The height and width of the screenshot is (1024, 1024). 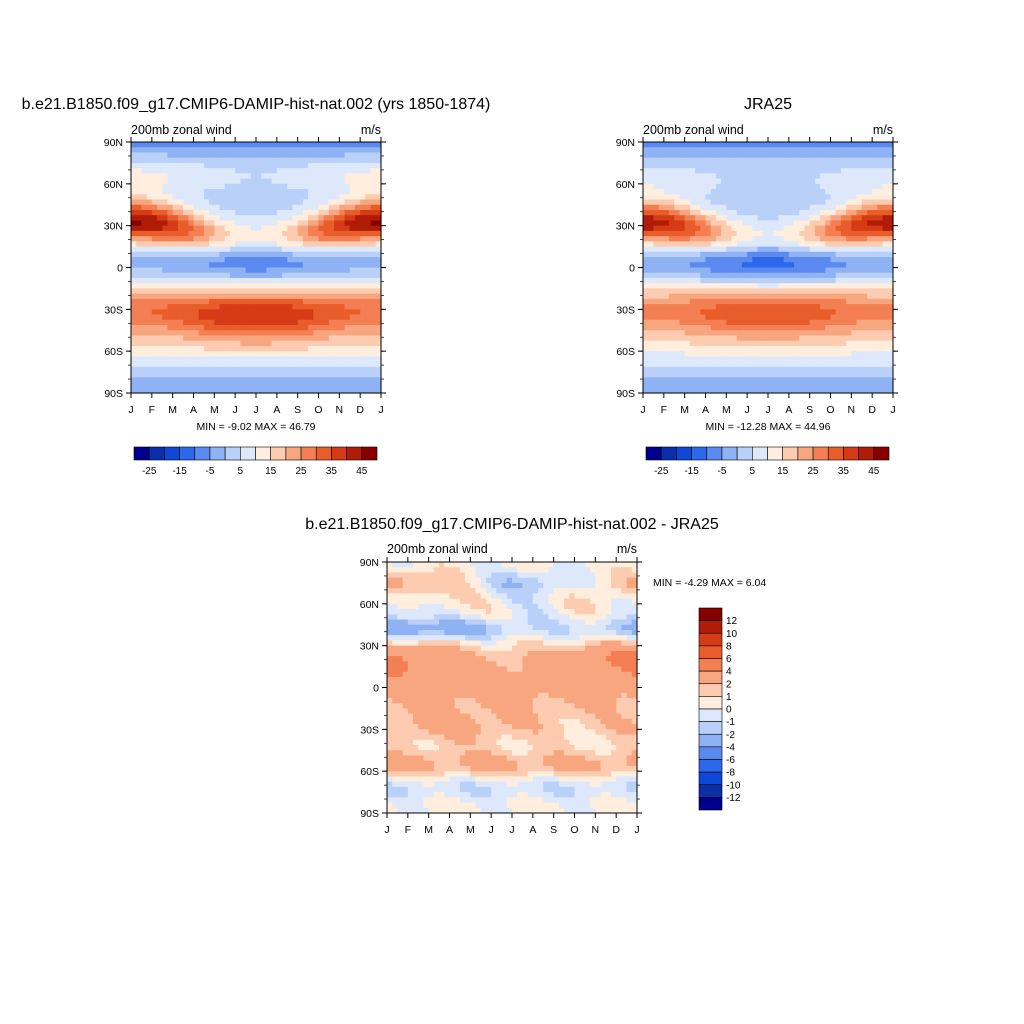 What do you see at coordinates (767, 410) in the screenshot?
I see `x-tick-label: J` at bounding box center [767, 410].